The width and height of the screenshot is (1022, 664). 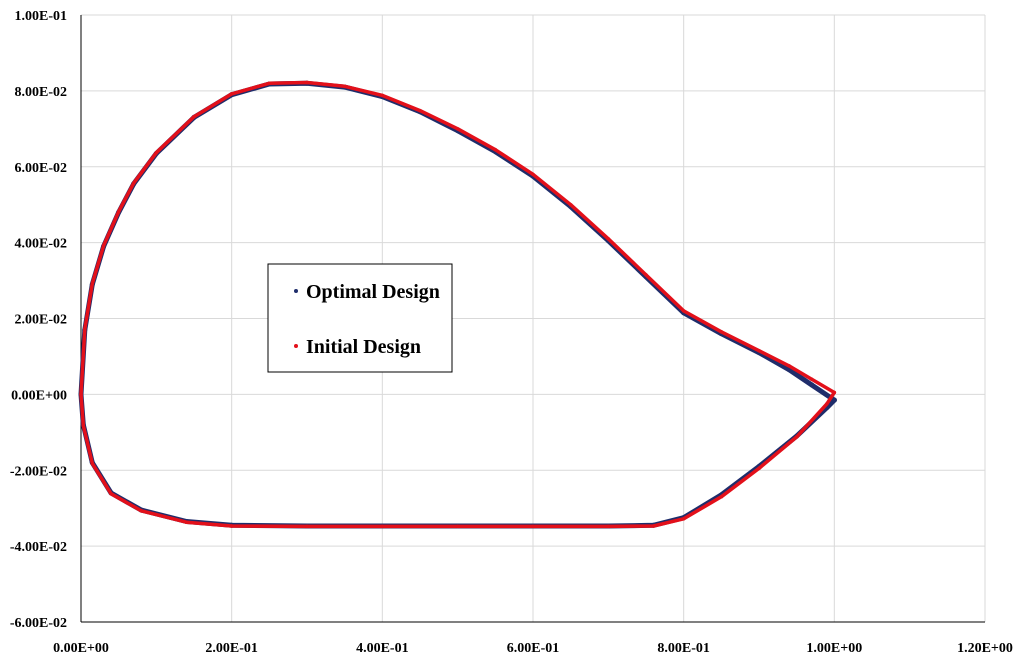 I want to click on legend-box, so click(x=360, y=318).